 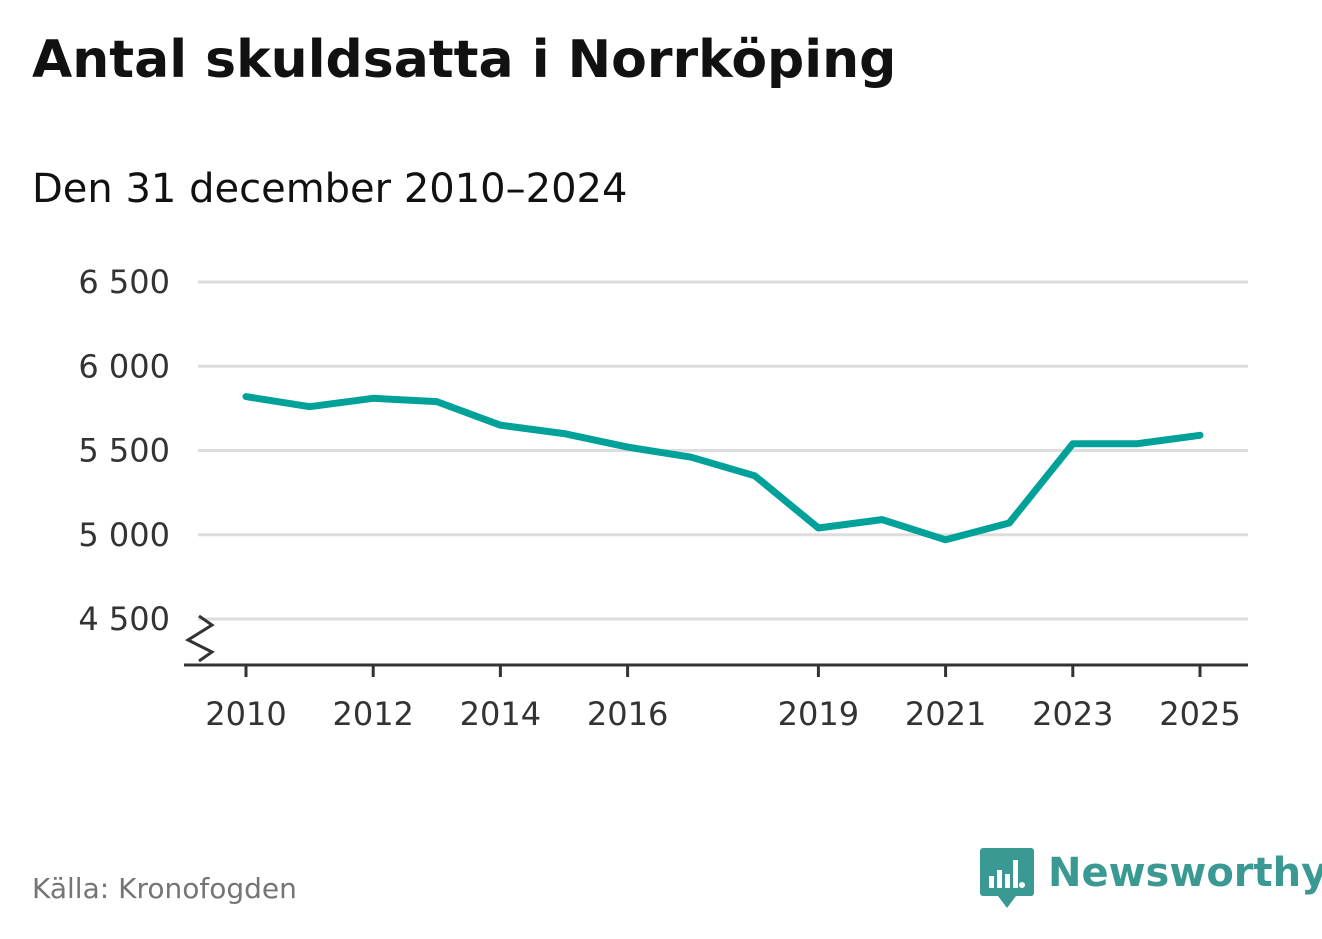 What do you see at coordinates (464, 60) in the screenshot?
I see `chart-title: Antal skuldsatta i Norrköping` at bounding box center [464, 60].